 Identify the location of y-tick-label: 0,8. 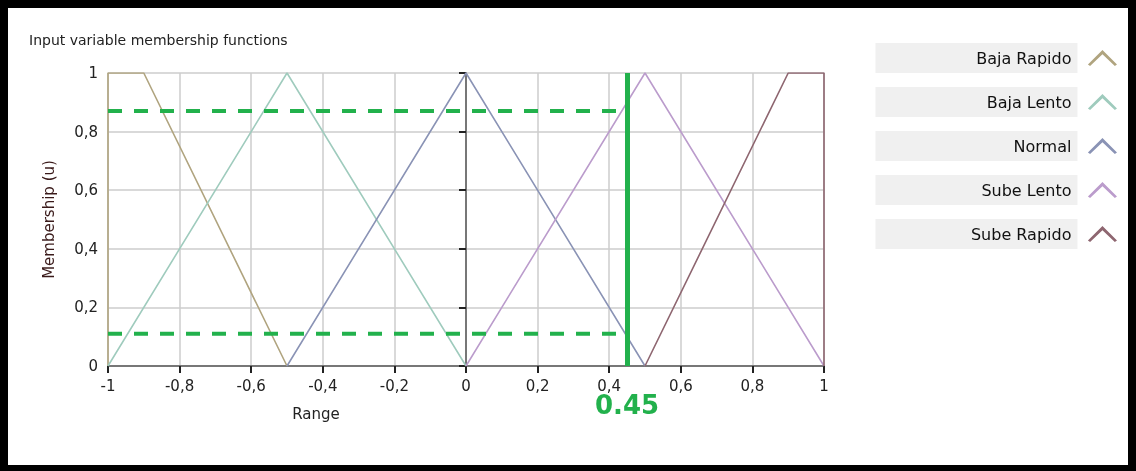
(86, 131).